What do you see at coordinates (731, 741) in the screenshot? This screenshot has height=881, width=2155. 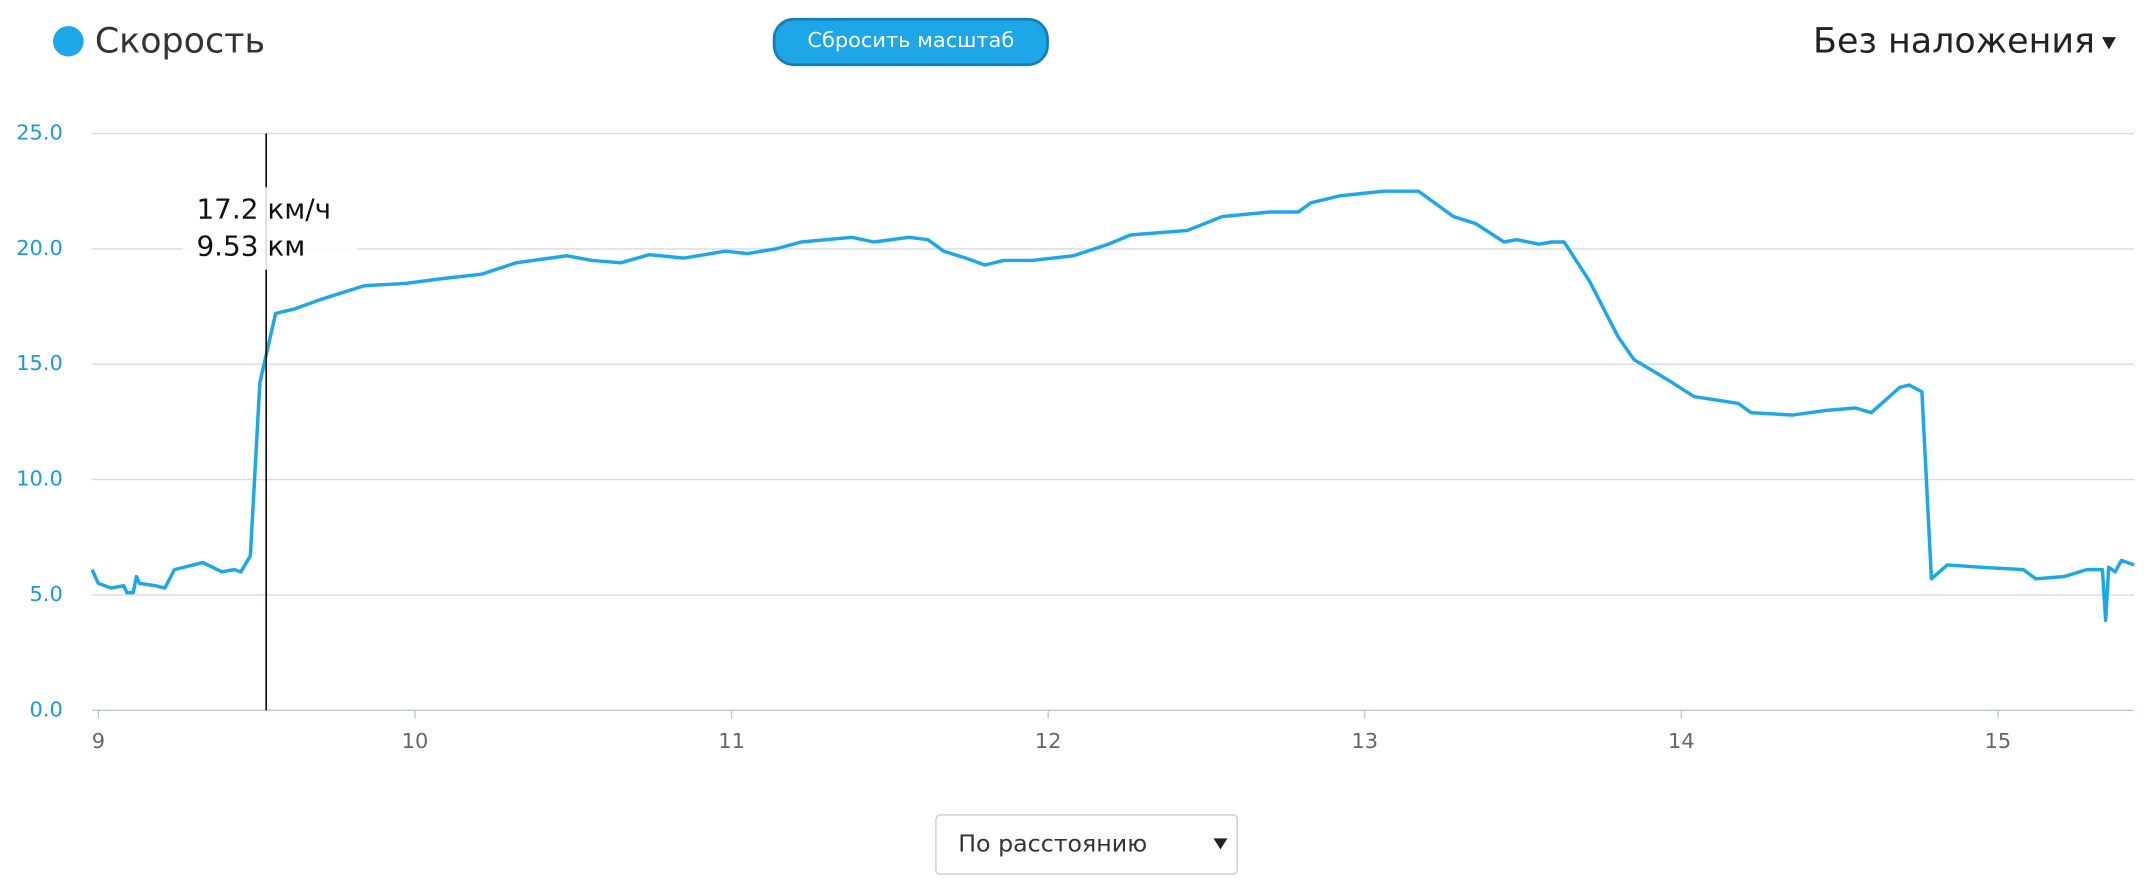 I see `x-tick-label: 11` at bounding box center [731, 741].